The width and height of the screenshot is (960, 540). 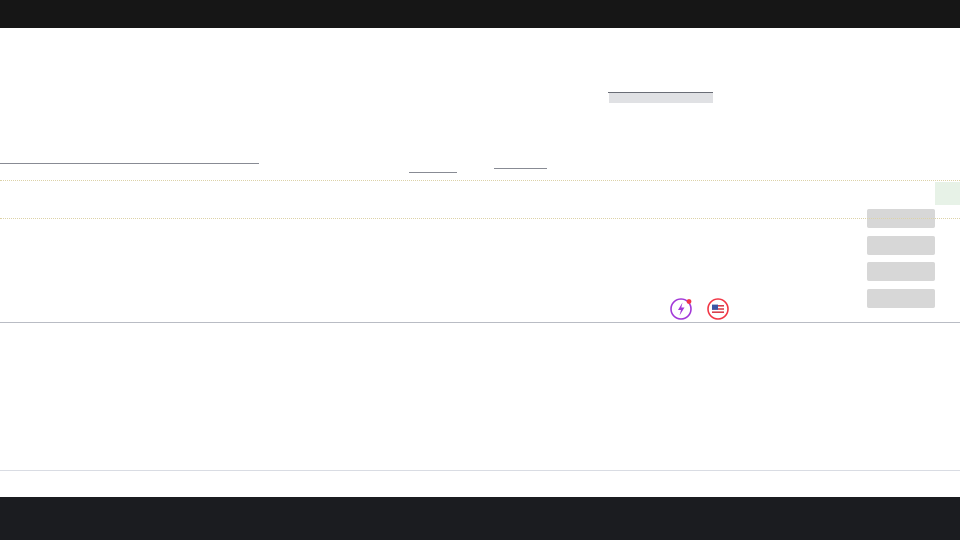 What do you see at coordinates (661, 98) in the screenshot?
I see `extreme-zone` at bounding box center [661, 98].